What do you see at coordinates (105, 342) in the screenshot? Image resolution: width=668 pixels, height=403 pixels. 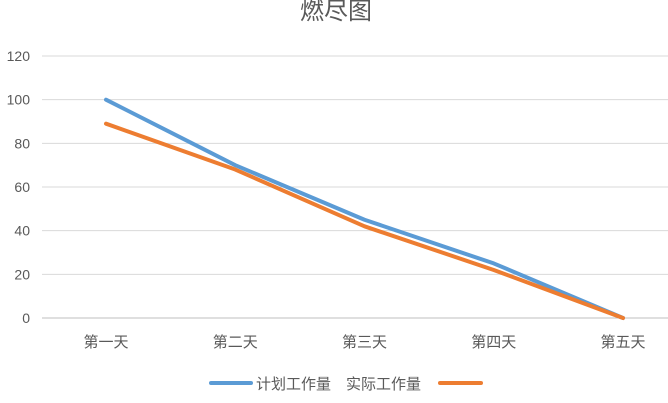 I see `x-tick-label: 第一天` at bounding box center [105, 342].